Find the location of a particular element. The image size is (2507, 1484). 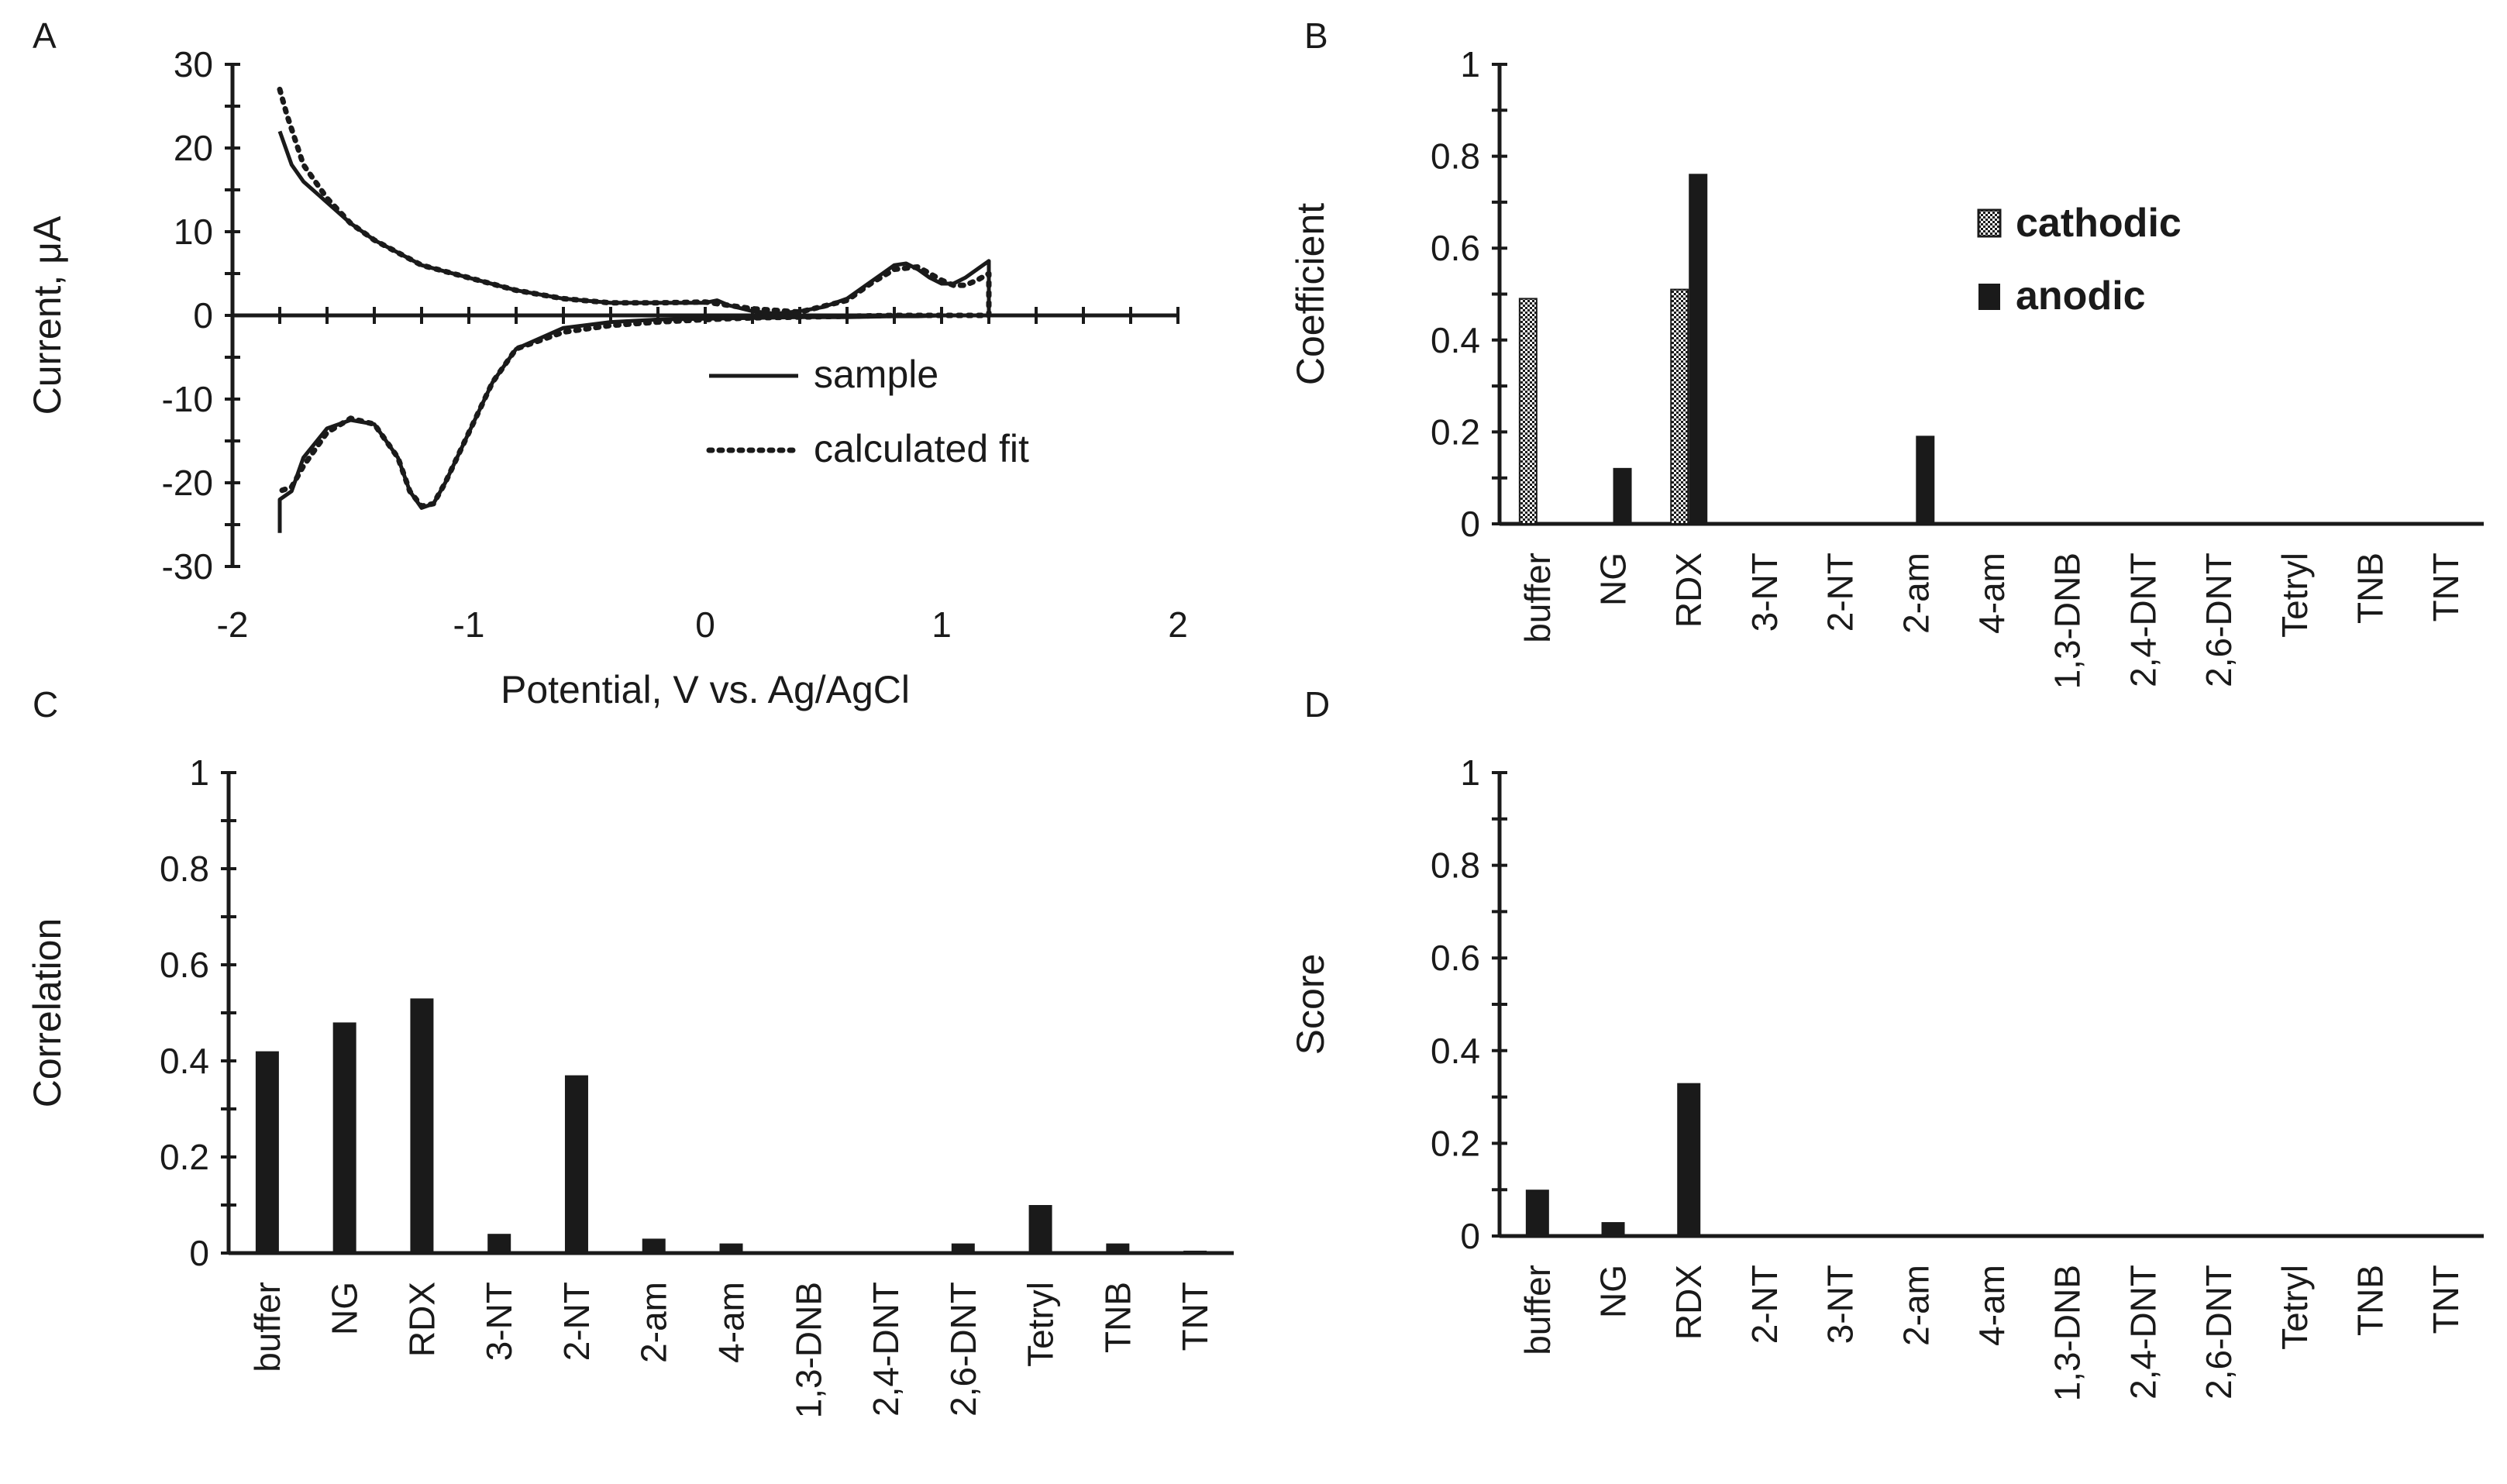

panel-letter-b: B is located at coordinates (1316, 35).